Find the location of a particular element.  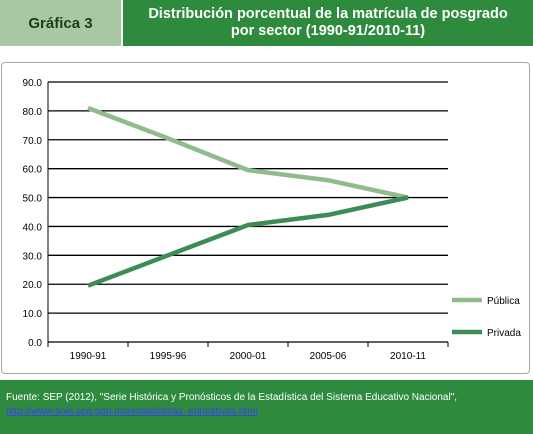

series-line-privada is located at coordinates (248, 241).